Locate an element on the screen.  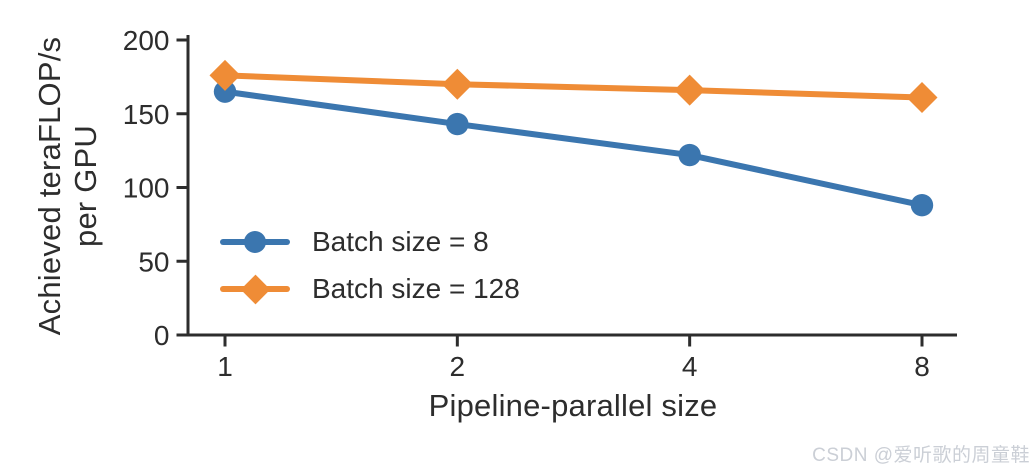
y-axis-label: Achieved teraFLOP/s per GPU is located at coordinates (68, 194).